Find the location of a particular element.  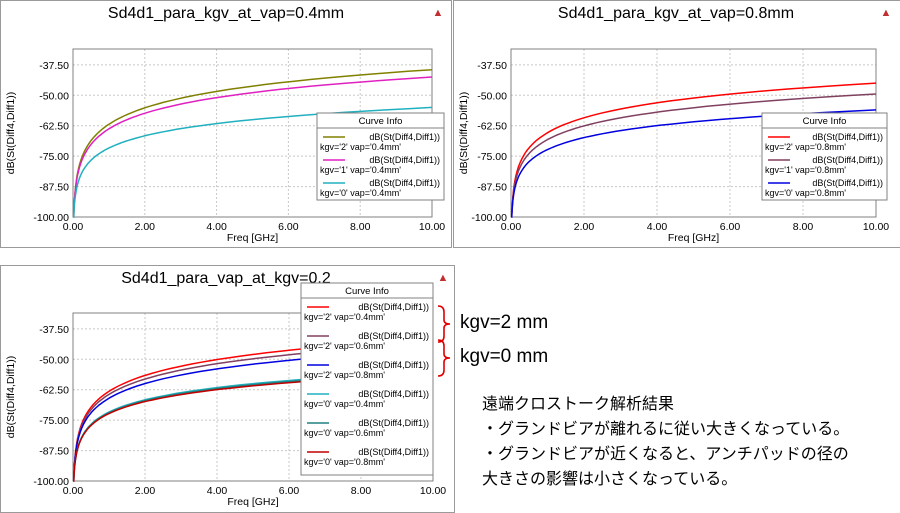

legend-series-params: kgv='1' vap='0.4mm' is located at coordinates (360, 170).